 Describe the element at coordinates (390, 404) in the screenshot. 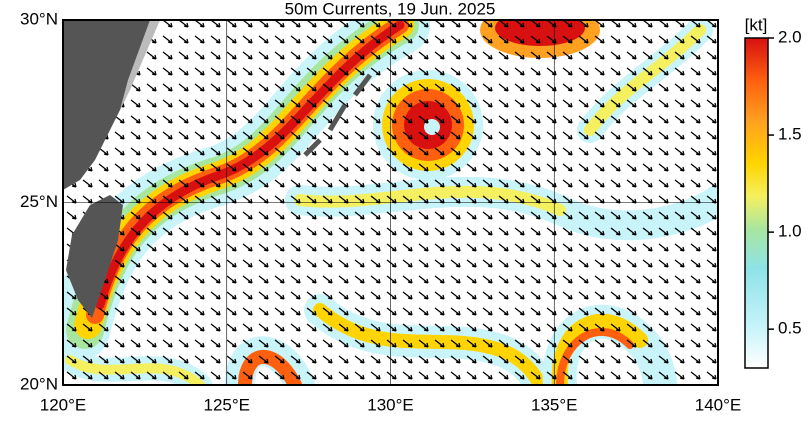

I see `lon-tick-label: 130°E` at that location.